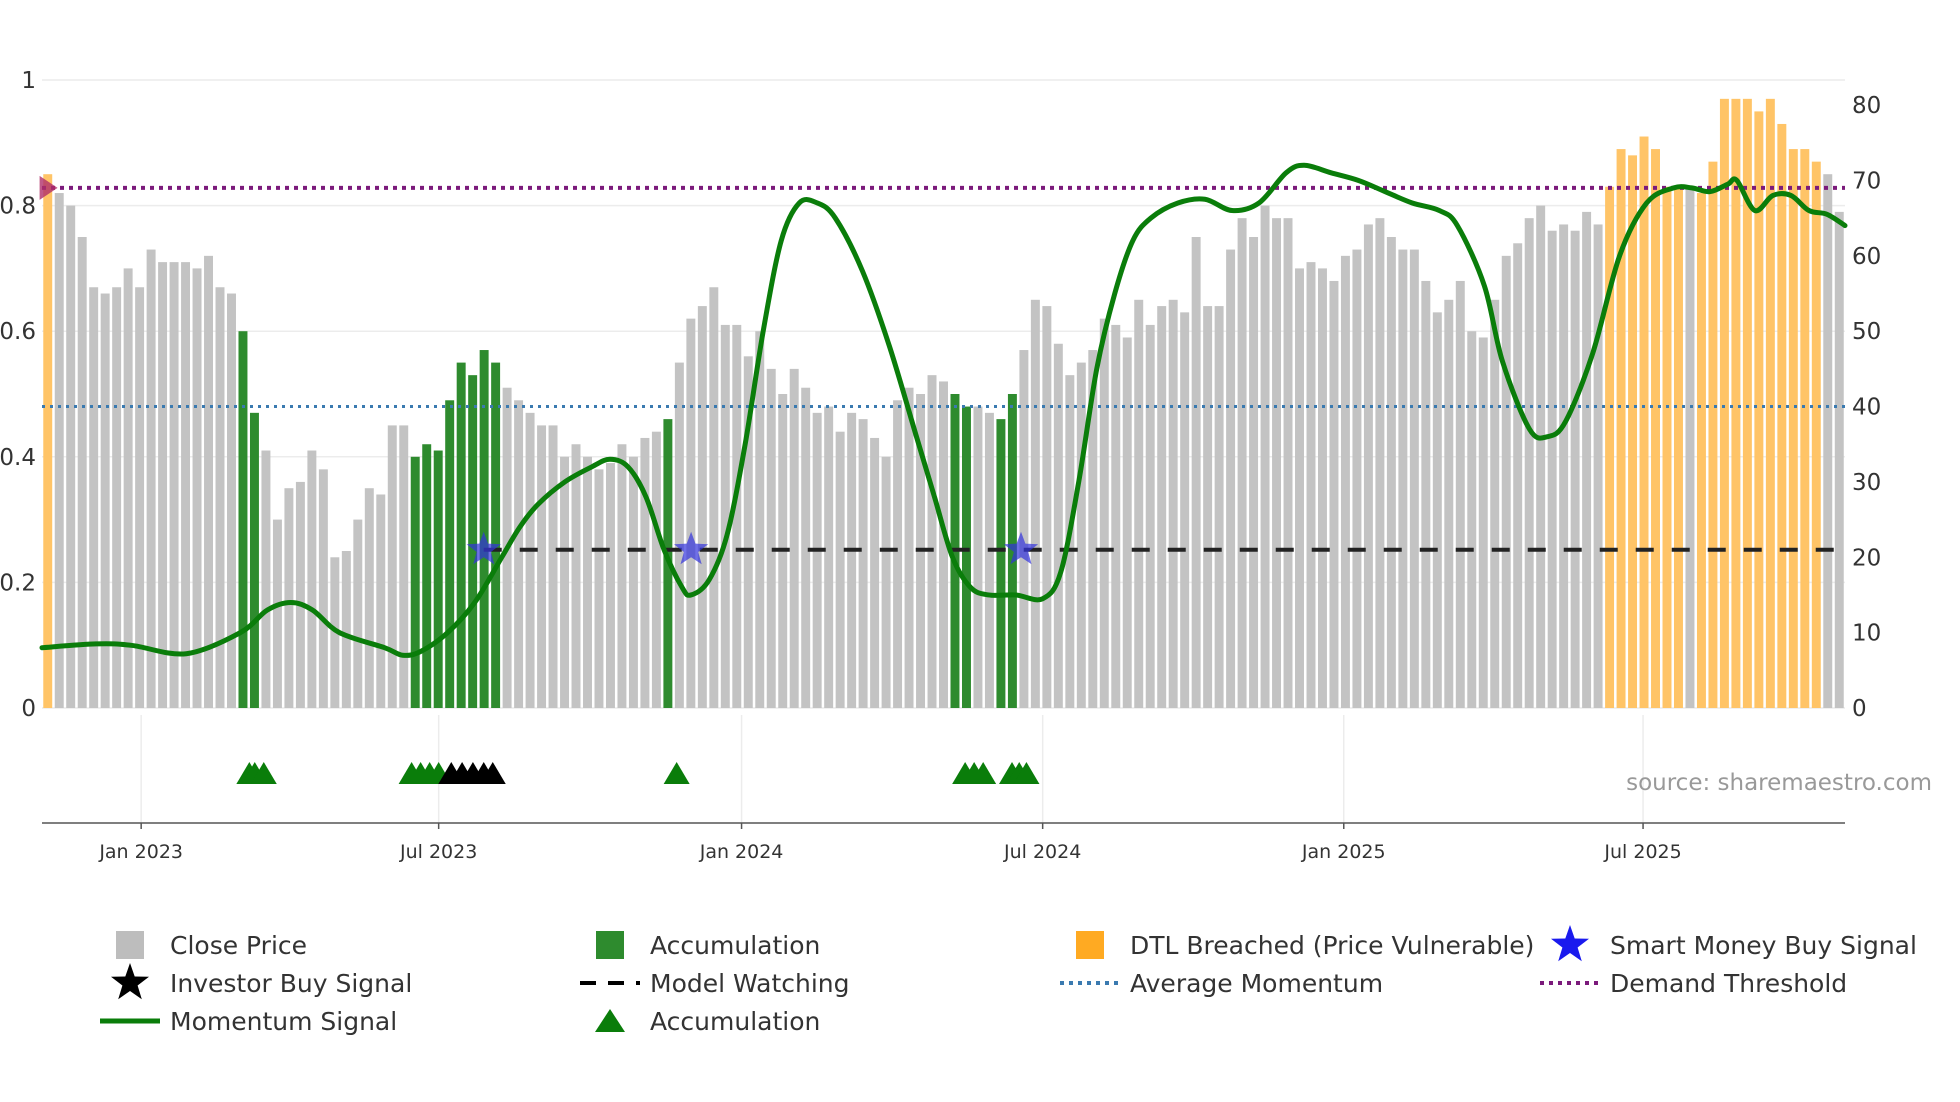 This screenshot has height=1102, width=1960. Describe the element at coordinates (1866, 408) in the screenshot. I see `right-tick-label: 40` at that location.